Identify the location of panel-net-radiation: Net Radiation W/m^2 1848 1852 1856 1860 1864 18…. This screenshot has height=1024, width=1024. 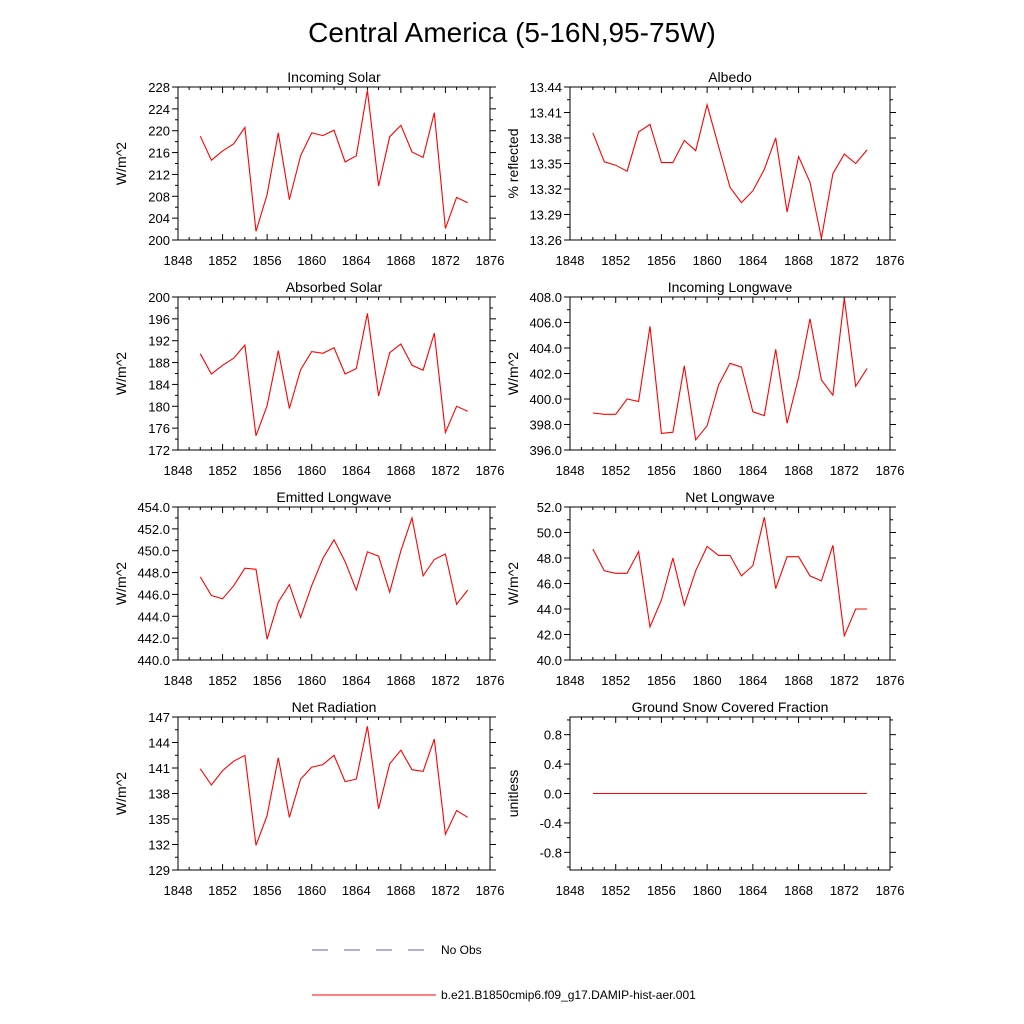
(308, 798).